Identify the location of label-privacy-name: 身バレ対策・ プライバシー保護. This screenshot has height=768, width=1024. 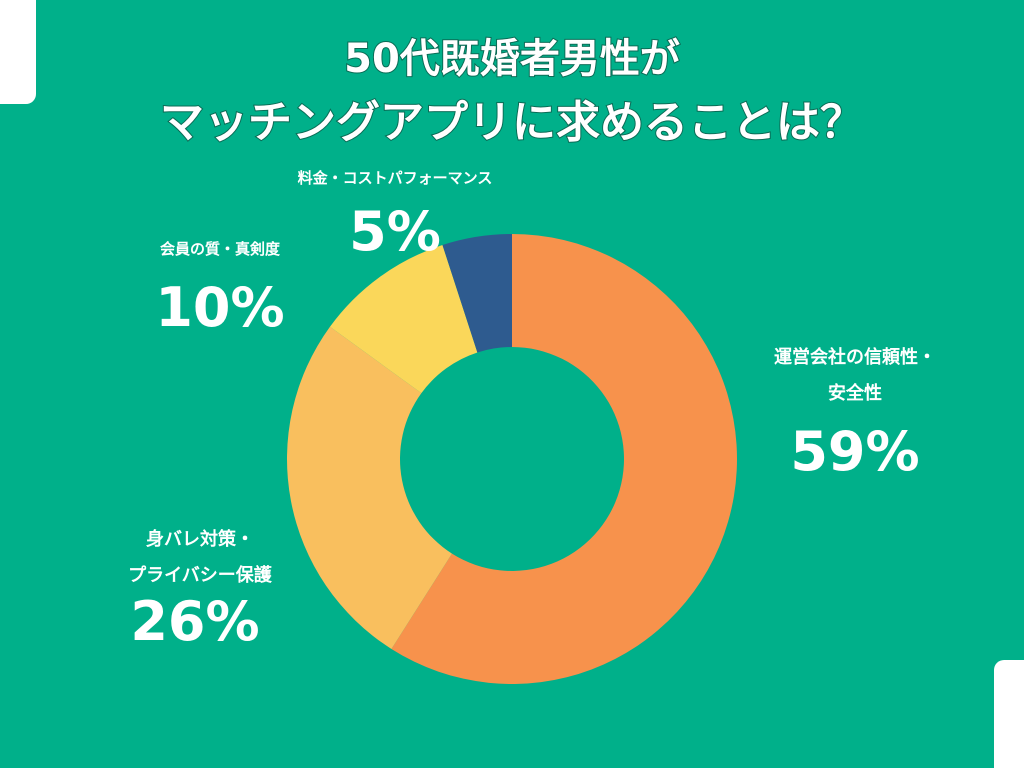
(200, 558).